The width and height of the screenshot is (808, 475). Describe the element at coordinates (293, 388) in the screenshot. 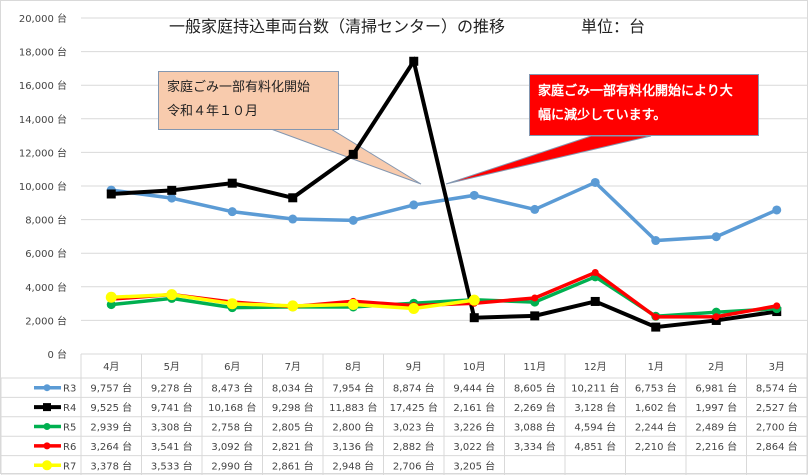

I see `data-label: 8,034 台` at that location.